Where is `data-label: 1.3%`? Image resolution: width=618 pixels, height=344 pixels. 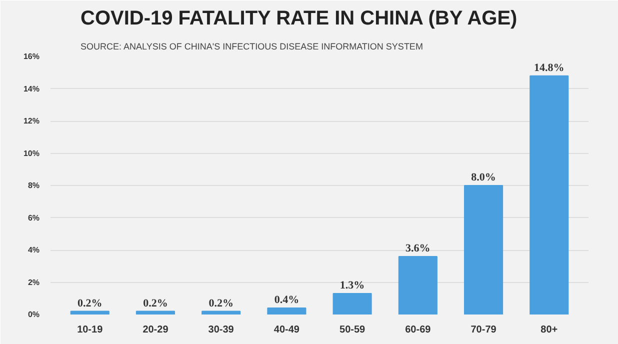
data-label: 1.3% is located at coordinates (352, 286).